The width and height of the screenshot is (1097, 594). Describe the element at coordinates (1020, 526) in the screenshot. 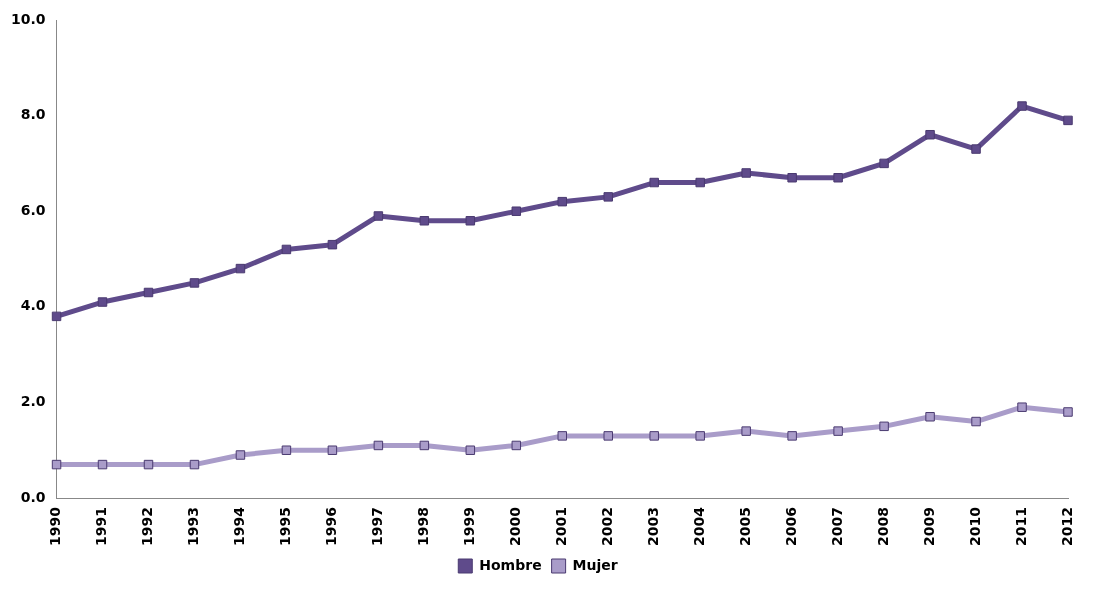

I see `x-tick-label: 2011` at that location.